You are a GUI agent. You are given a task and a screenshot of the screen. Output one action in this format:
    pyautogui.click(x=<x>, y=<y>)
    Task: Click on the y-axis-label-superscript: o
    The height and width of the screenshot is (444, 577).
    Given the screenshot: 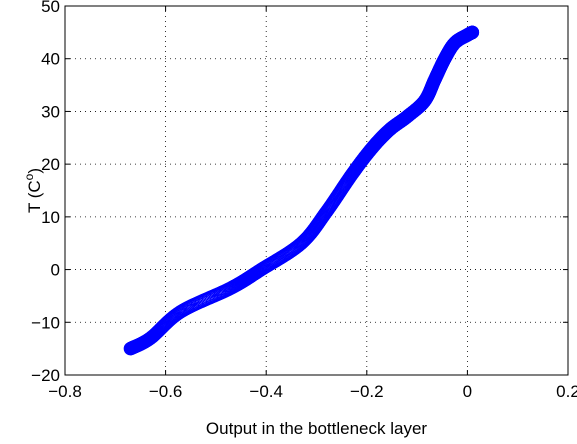 What is the action you would take?
    pyautogui.click(x=29, y=176)
    